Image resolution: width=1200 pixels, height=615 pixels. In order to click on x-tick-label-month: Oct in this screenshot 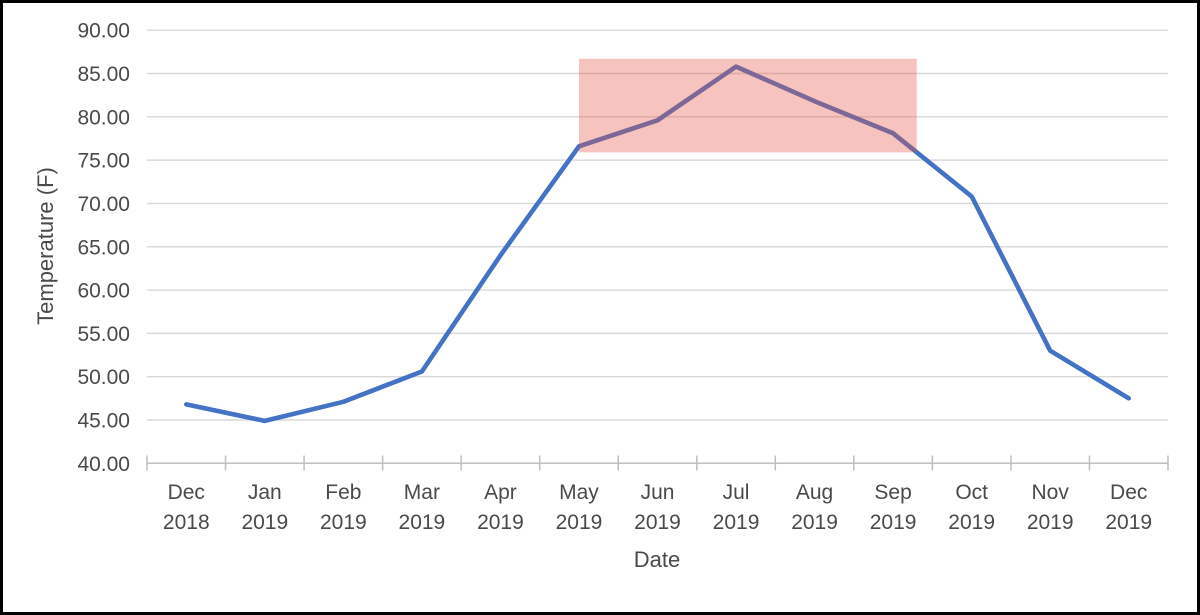, I will do `click(971, 492)`.